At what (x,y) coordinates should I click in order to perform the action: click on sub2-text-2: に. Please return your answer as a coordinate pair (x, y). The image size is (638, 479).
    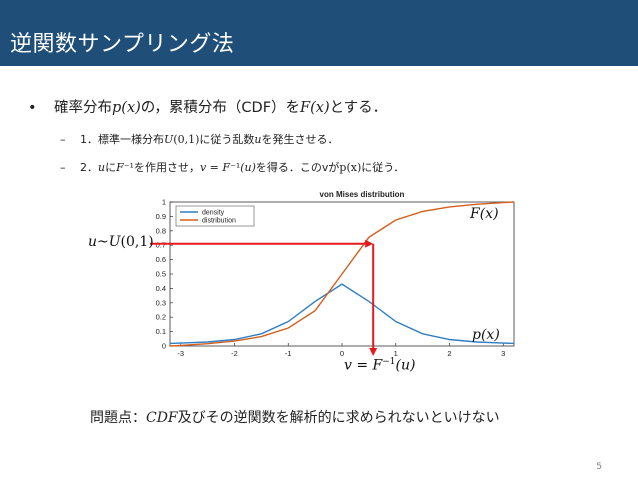
    Looking at the image, I should click on (111, 167).